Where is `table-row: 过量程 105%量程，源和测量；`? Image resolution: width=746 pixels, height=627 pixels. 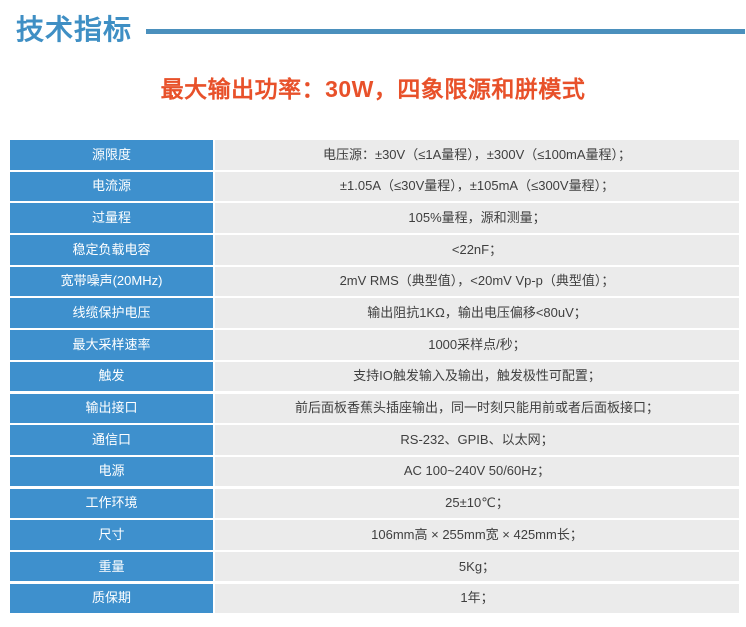 table-row: 过量程 105%量程，源和测量； is located at coordinates (374, 218).